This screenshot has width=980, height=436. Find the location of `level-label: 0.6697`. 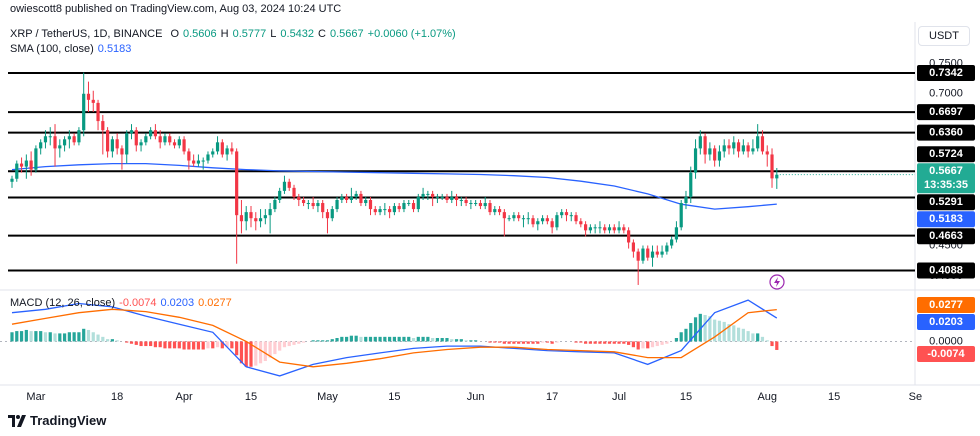

level-label: 0.6697 is located at coordinates (946, 112).